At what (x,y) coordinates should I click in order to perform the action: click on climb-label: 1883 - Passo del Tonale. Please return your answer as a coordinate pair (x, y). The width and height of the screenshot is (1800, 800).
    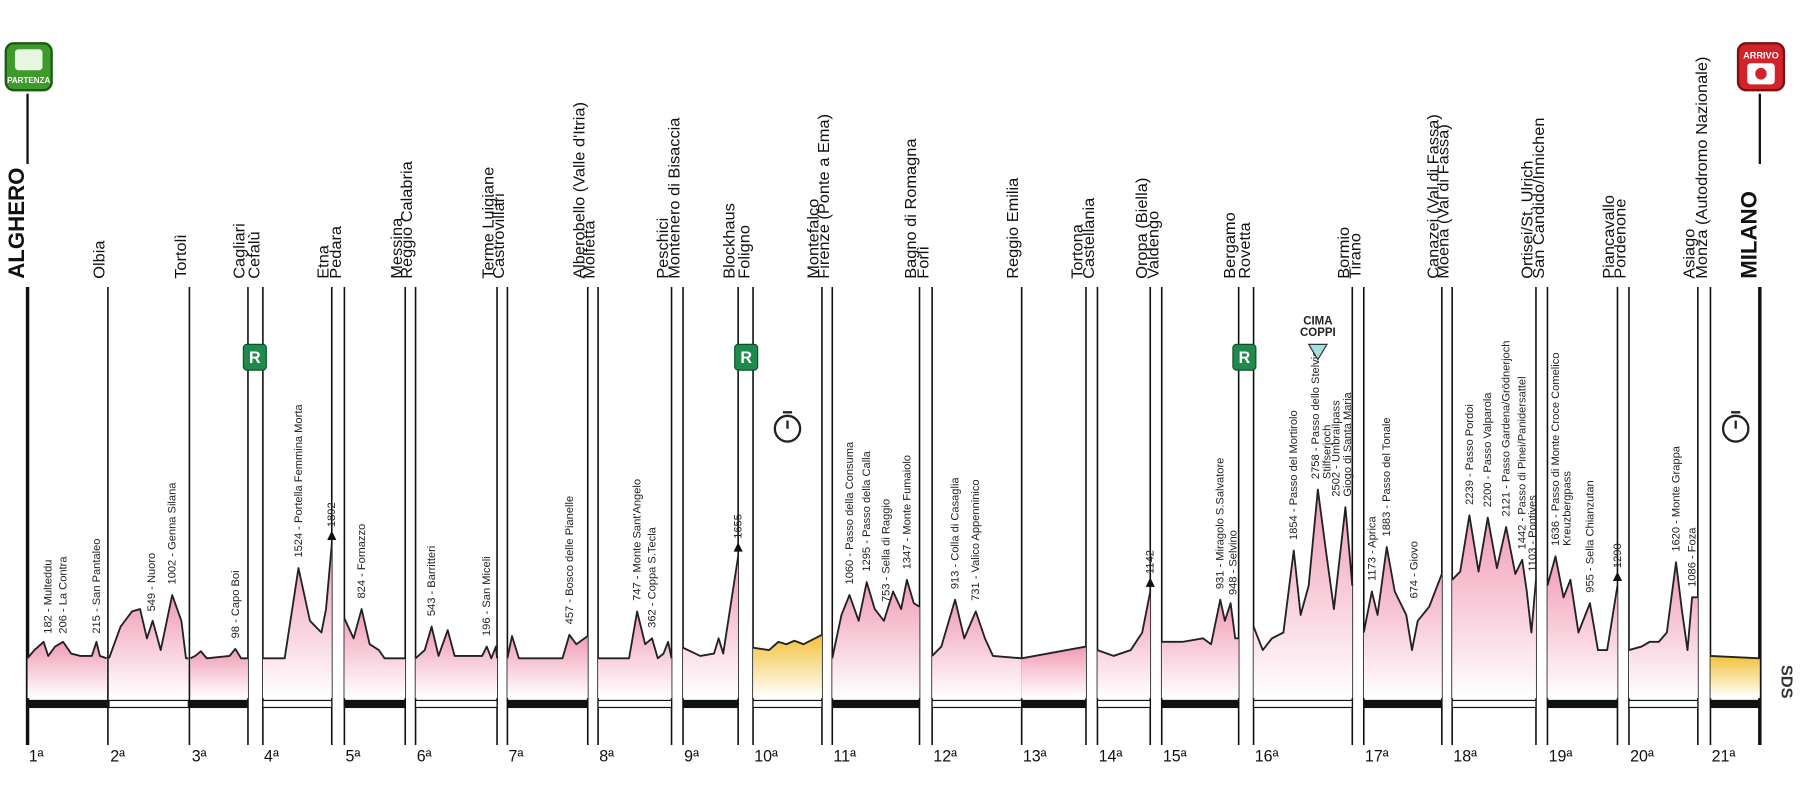
    Looking at the image, I should click on (1387, 476).